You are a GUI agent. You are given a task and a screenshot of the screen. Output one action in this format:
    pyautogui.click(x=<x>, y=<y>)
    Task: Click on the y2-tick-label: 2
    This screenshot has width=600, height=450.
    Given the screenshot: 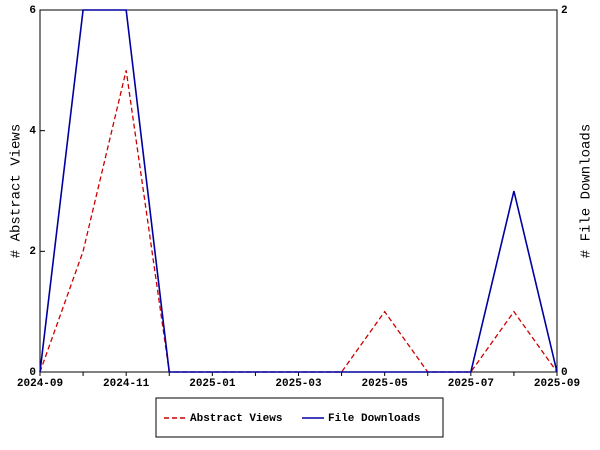 What is the action you would take?
    pyautogui.click(x=564, y=11)
    